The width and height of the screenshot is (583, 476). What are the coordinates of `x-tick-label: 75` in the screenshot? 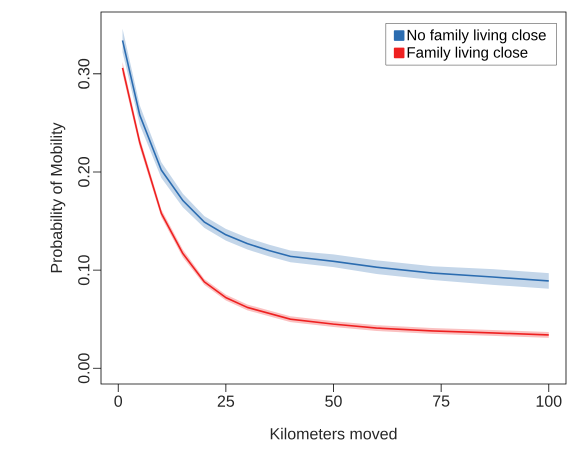 It's located at (441, 401).